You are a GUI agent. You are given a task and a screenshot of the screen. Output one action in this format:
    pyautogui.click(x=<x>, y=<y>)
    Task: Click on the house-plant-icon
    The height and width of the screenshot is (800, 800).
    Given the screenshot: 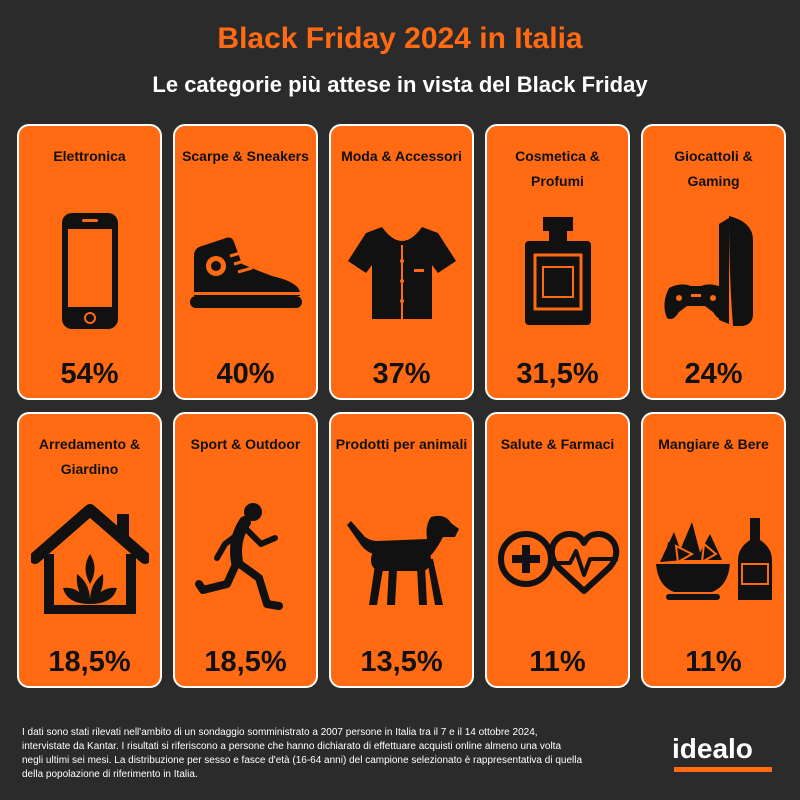 What is the action you would take?
    pyautogui.click(x=89, y=559)
    